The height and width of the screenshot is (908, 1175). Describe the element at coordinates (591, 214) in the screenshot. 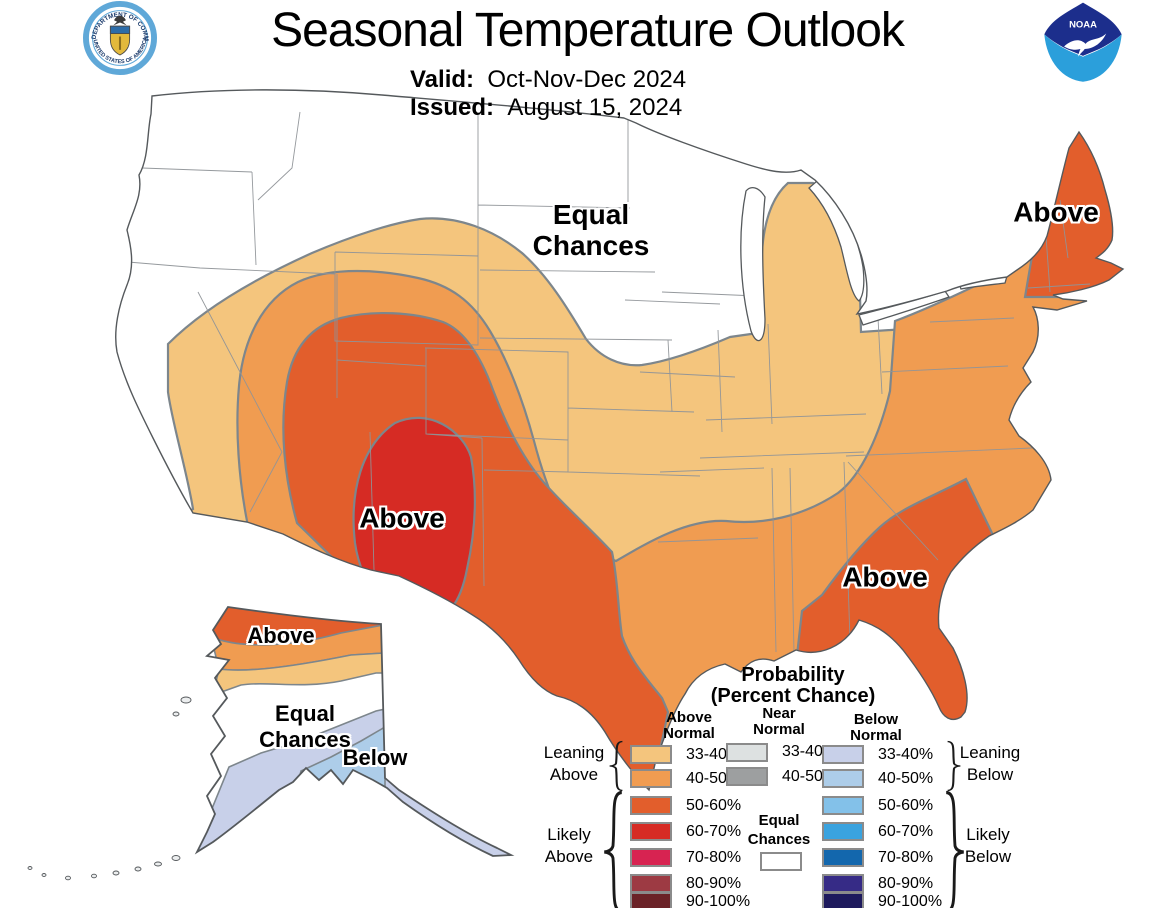

I see `label-equal-chances-conus-line1: Equal` at that location.